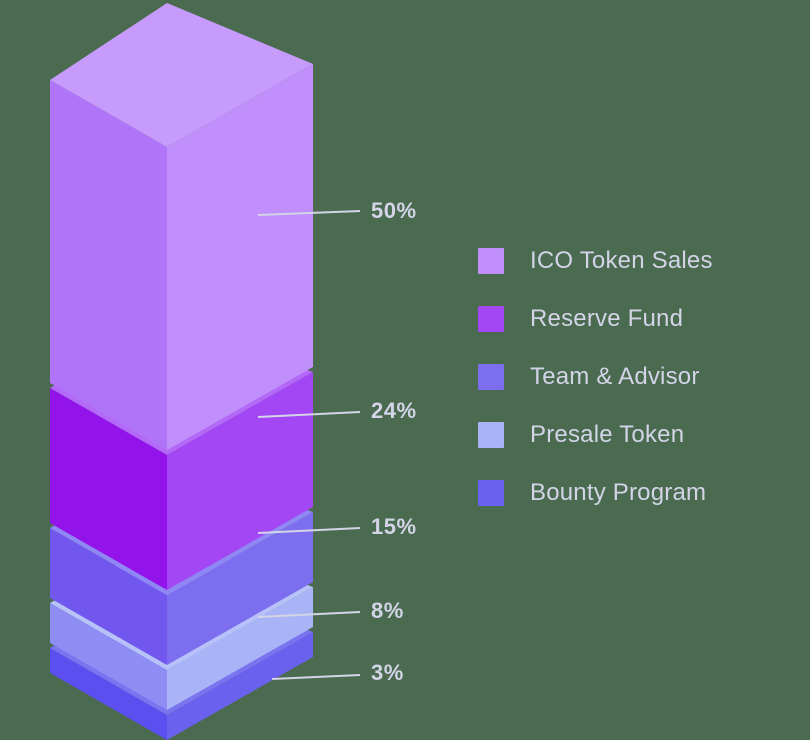 This screenshot has width=810, height=740. I want to click on leader-line-team-advisor, so click(309, 530).